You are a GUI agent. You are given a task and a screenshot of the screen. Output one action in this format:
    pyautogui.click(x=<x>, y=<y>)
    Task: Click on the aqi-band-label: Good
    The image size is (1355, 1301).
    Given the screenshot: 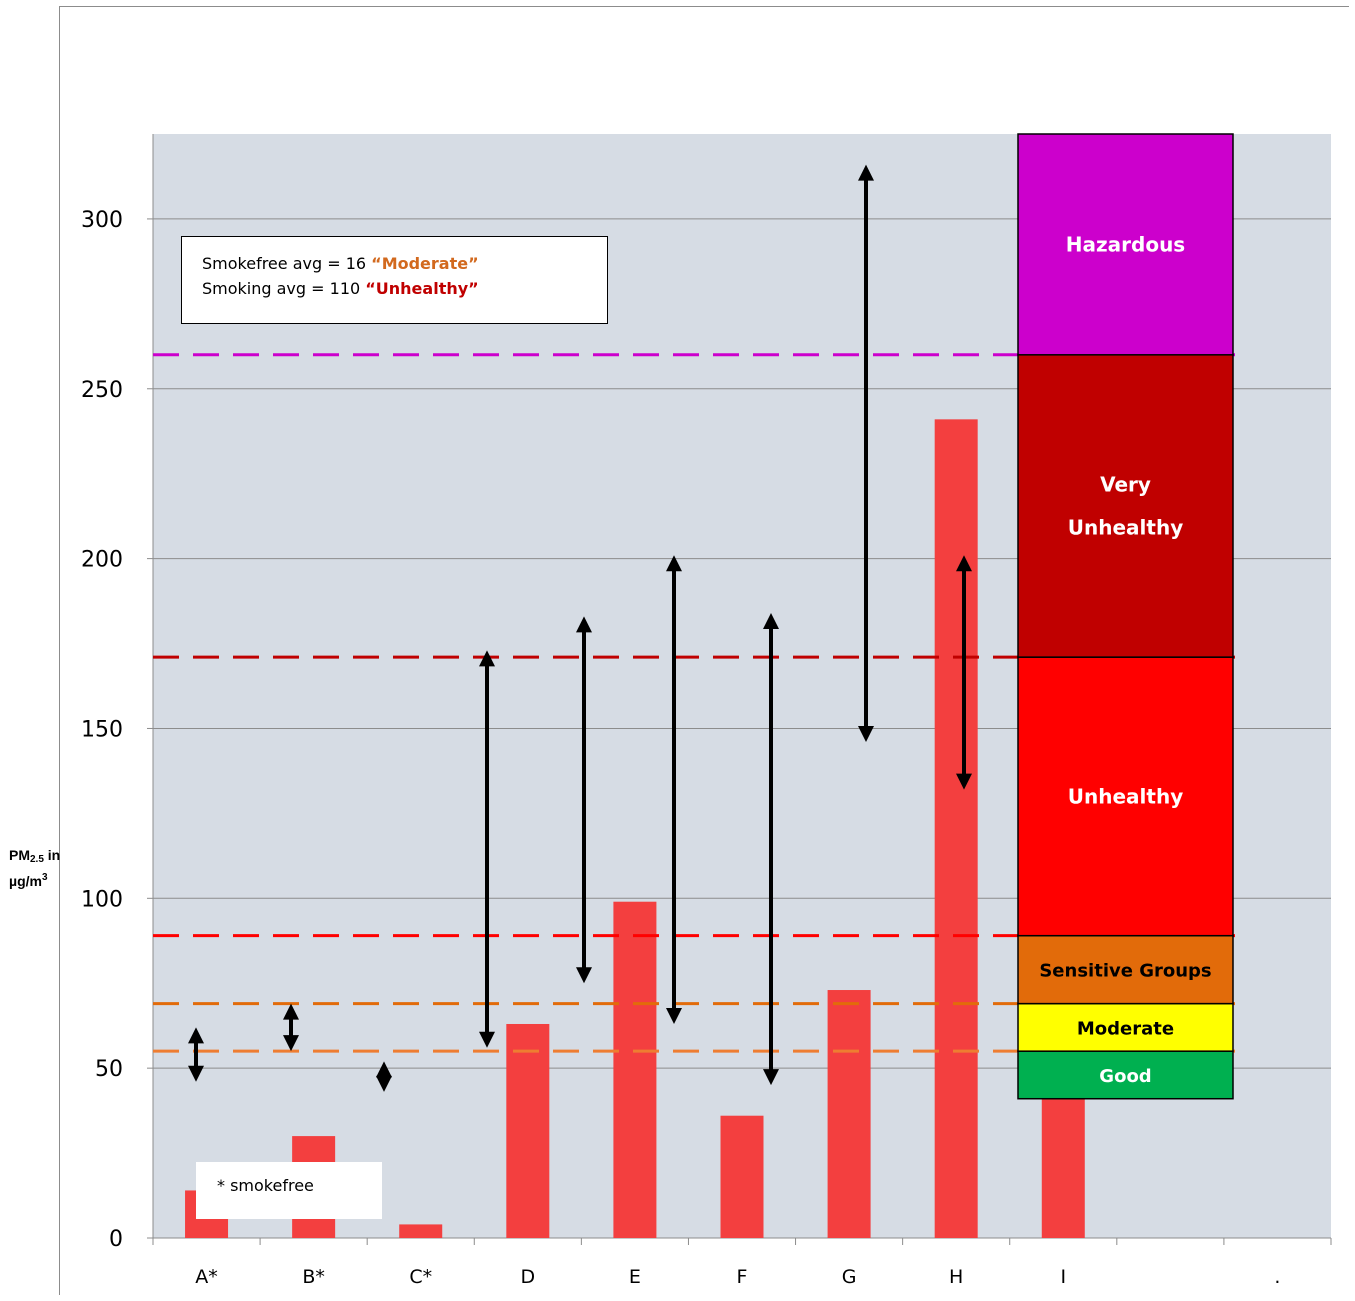 What is the action you would take?
    pyautogui.click(x=1125, y=1076)
    